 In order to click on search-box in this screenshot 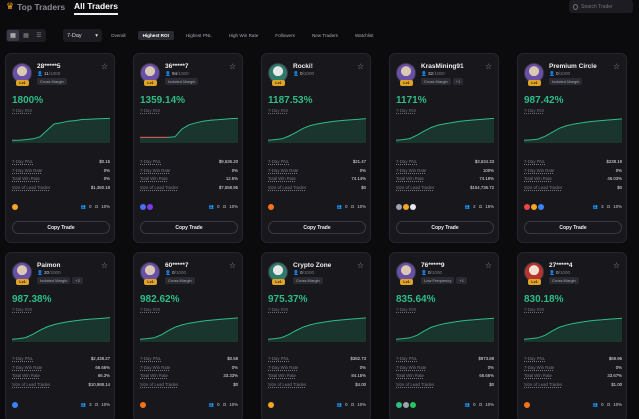, I will do `click(601, 6)`.